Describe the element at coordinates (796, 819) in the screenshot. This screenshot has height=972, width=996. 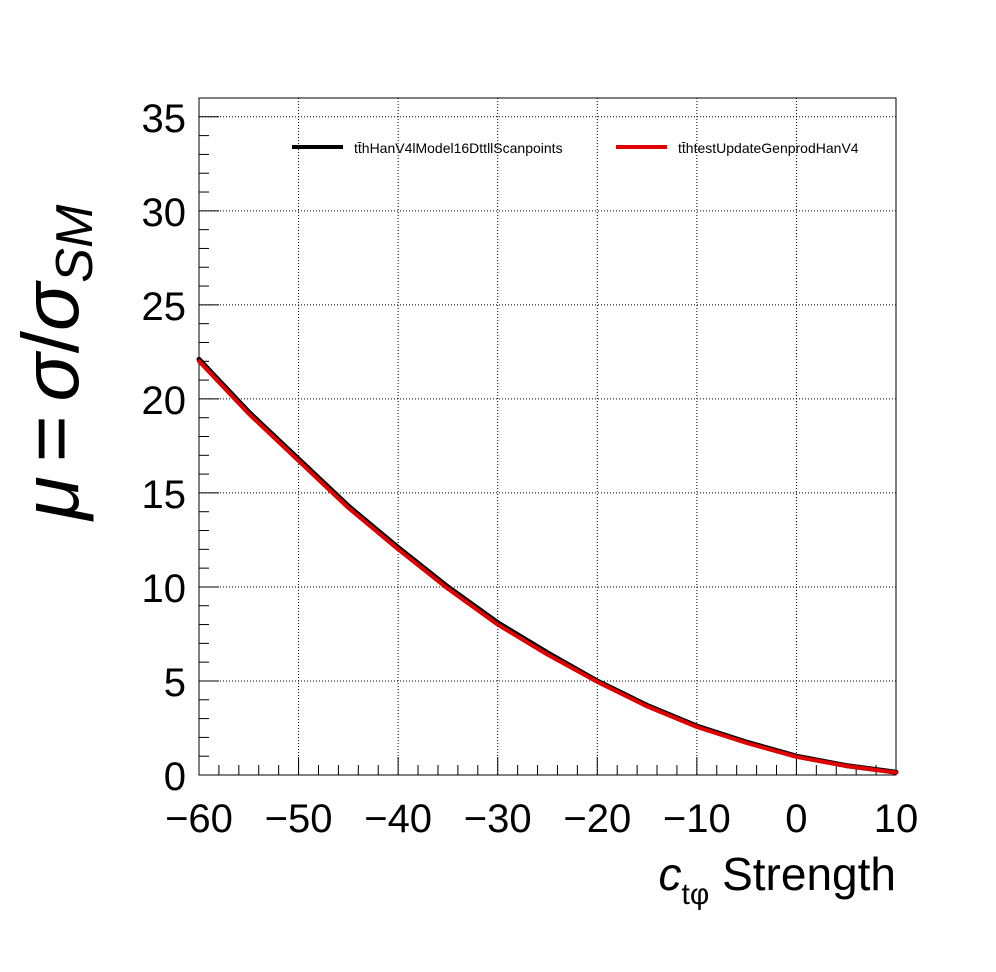
I see `x-tick-label: 0` at that location.